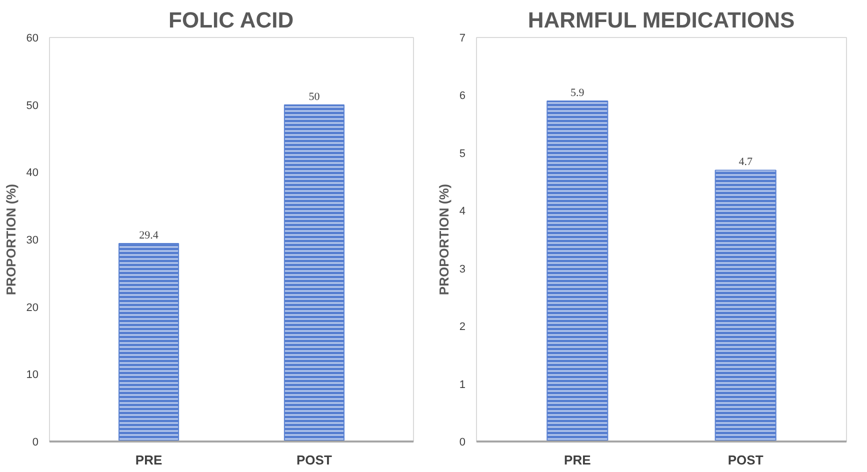  Describe the element at coordinates (462, 154) in the screenshot. I see `y-tick-label: 5` at that location.